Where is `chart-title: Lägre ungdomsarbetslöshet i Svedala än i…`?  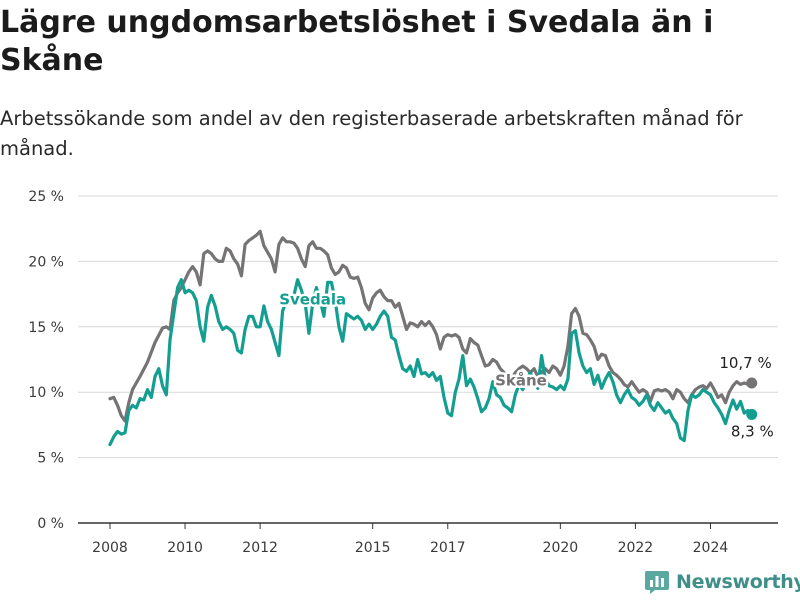
chart-title: Lägre ungdomsarbetslöshet i Svedala än i… is located at coordinates (357, 41).